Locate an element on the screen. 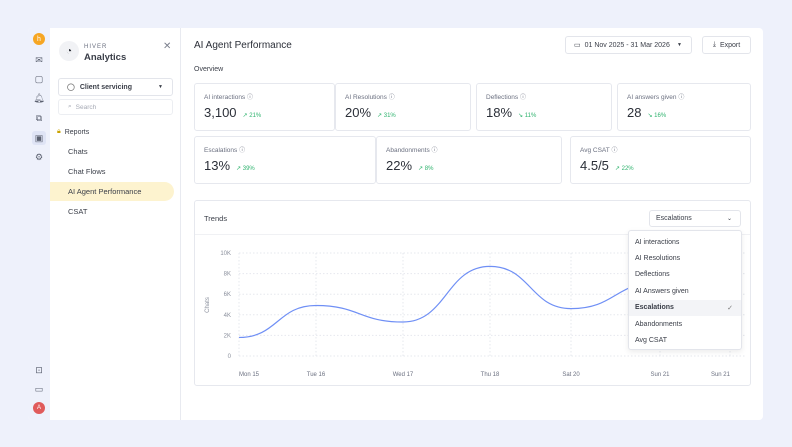  app-title: Analytics is located at coordinates (105, 57).